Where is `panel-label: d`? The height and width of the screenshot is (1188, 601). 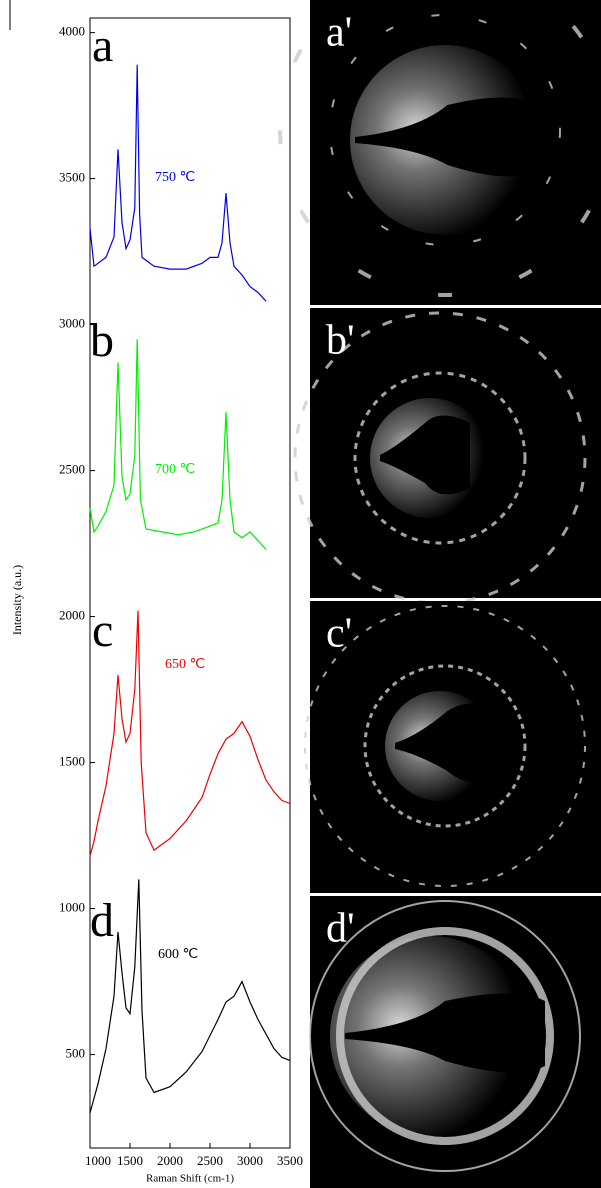
panel-label: d is located at coordinates (102, 920).